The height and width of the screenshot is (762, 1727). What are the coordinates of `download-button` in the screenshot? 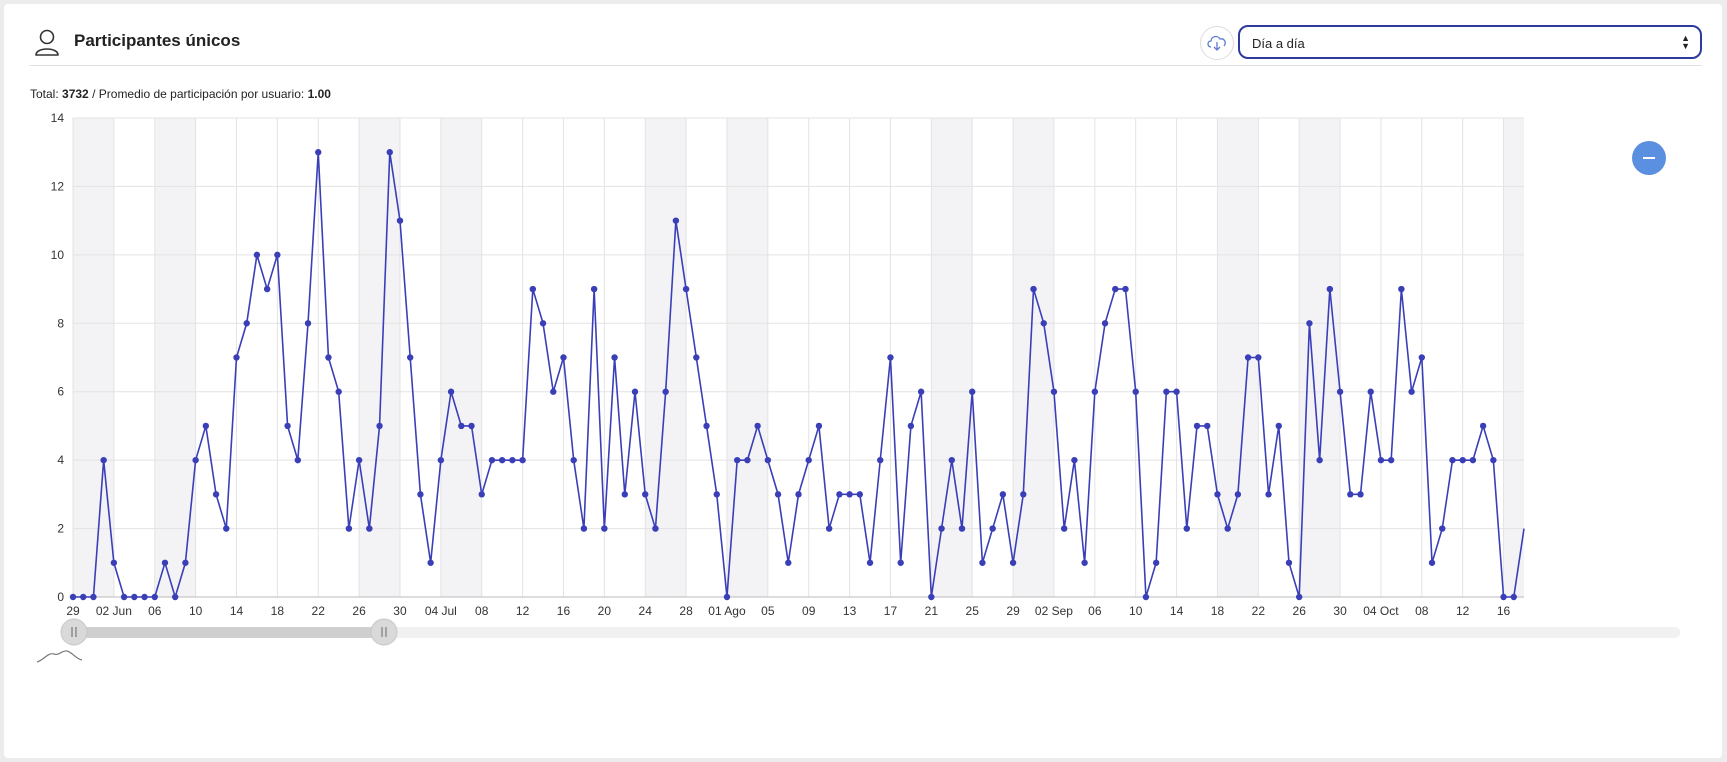 It's located at (1217, 43).